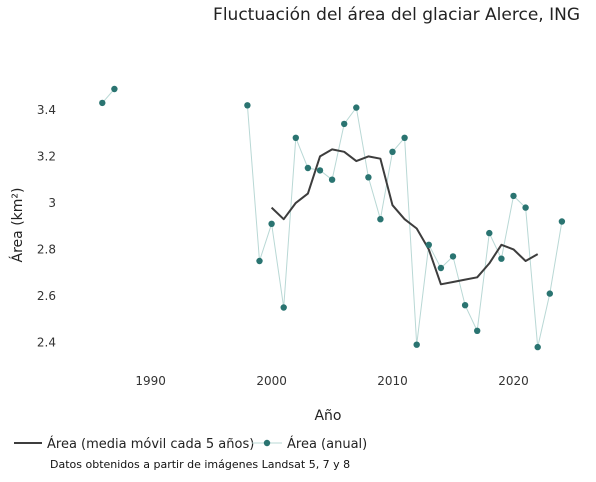 Image resolution: width=596 pixels, height=482 pixels. I want to click on x-tick-label: 1990, so click(150, 381).